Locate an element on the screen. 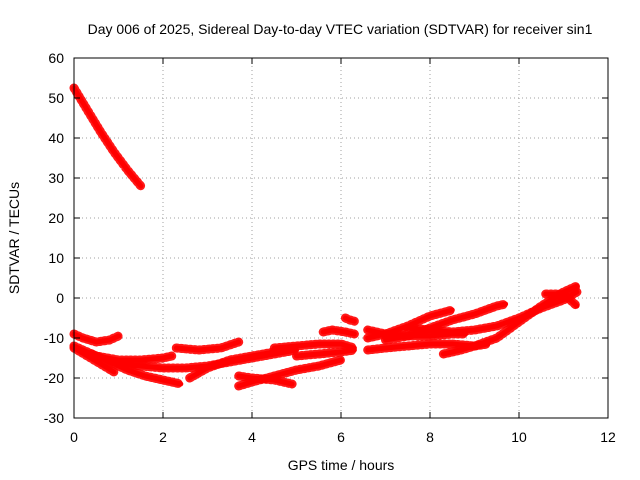 This screenshot has height=480, width=640. x-tick-label: 4 is located at coordinates (252, 437).